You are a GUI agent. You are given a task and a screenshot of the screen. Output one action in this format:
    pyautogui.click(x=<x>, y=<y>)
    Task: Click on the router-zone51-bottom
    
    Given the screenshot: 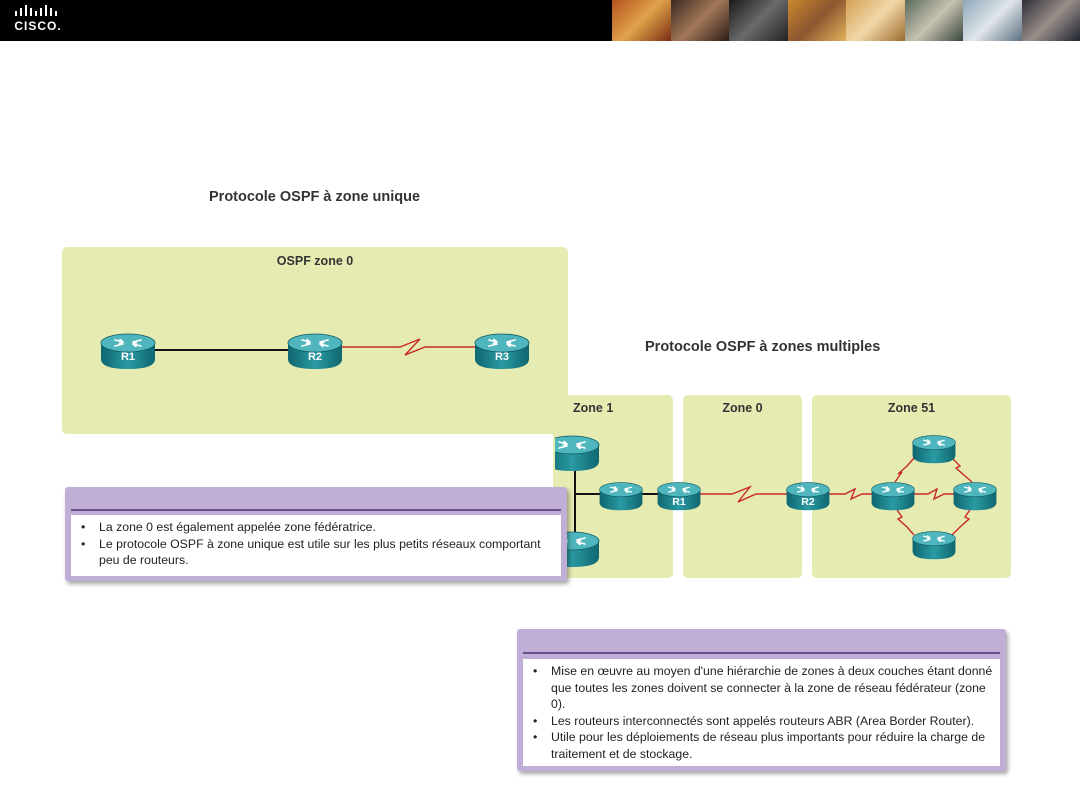 What is the action you would take?
    pyautogui.click(x=934, y=549)
    